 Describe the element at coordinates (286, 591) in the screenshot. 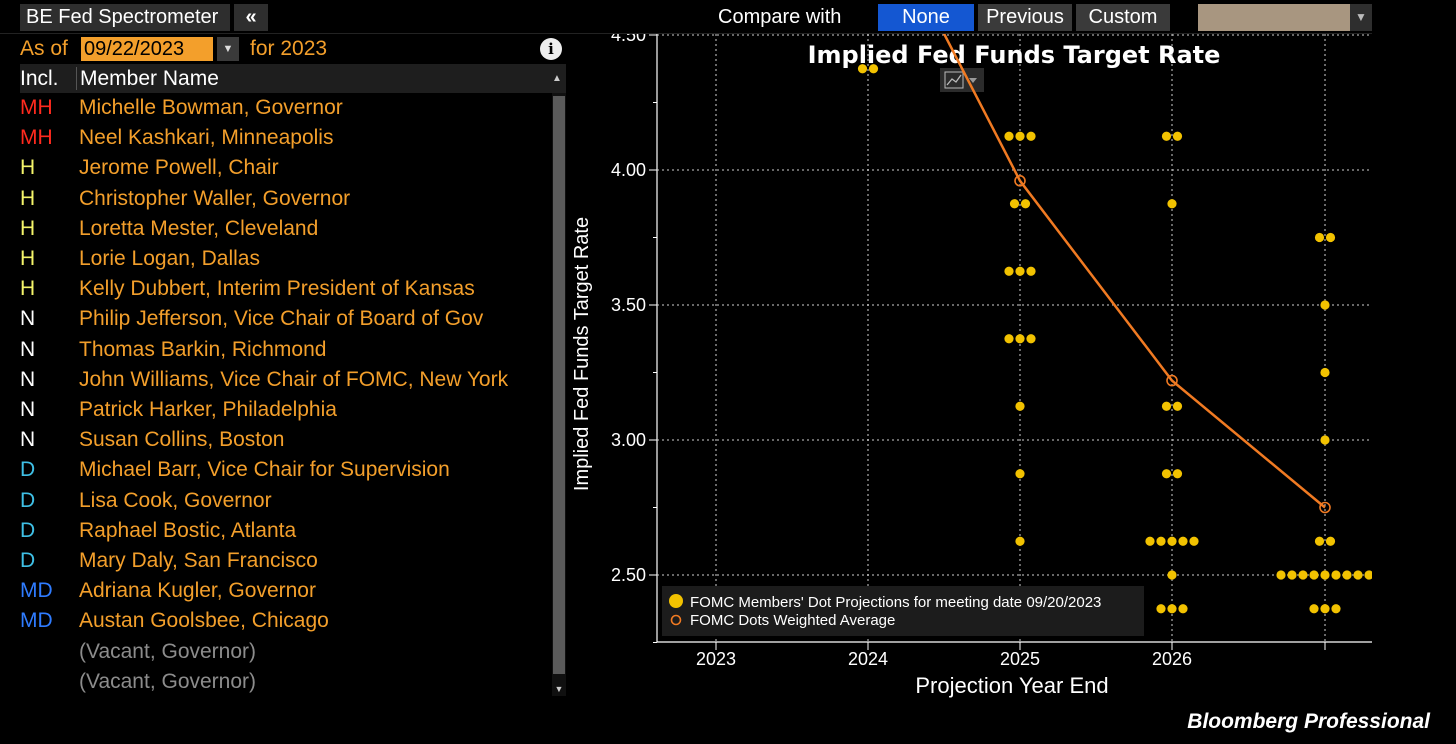

I see `table-row: MD Adriana Kugler, Governor` at that location.